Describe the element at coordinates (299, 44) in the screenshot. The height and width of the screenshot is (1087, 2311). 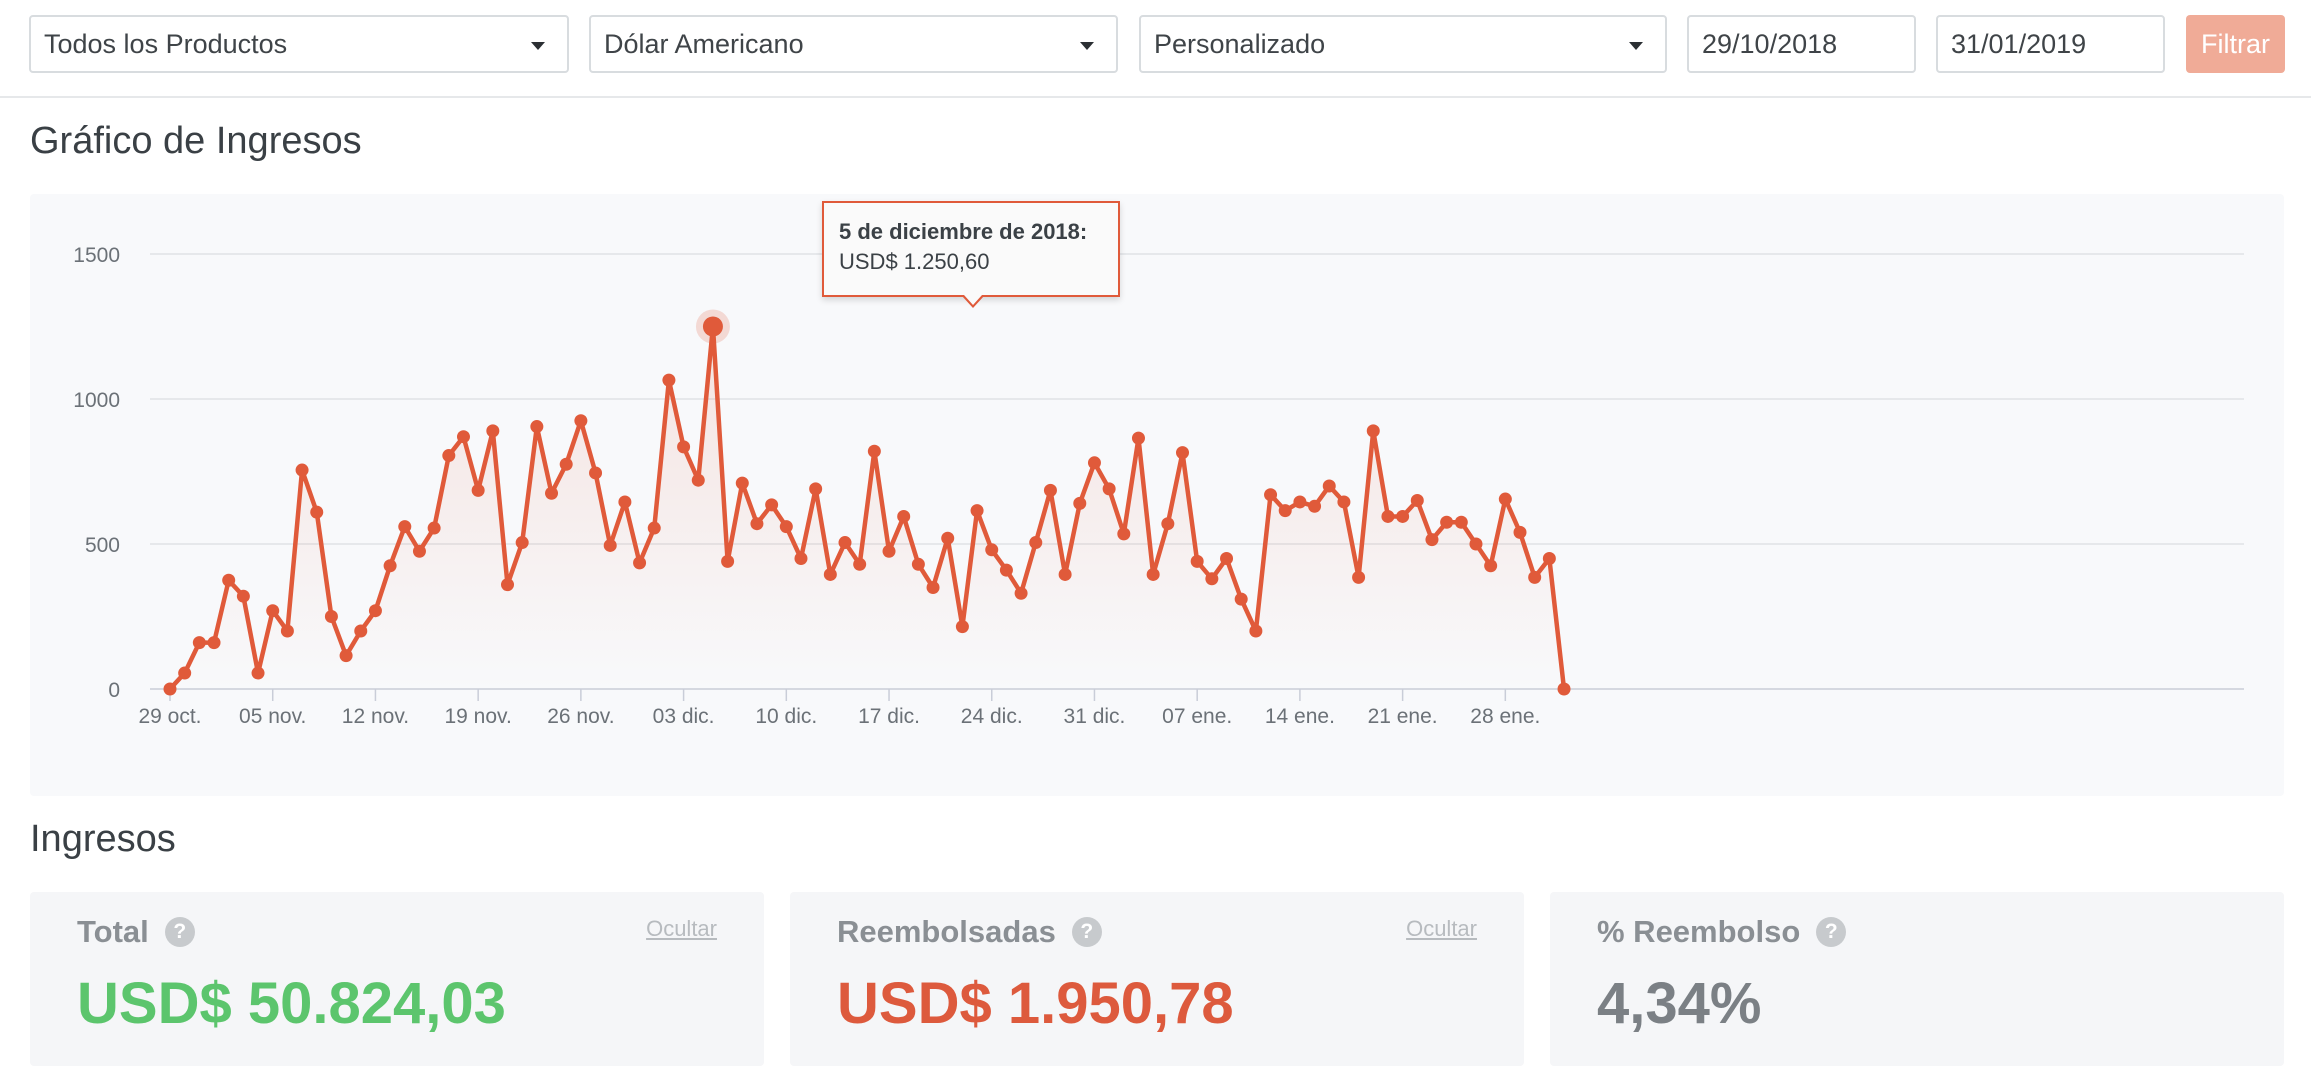
I see `product-select: Todos los Productos` at that location.